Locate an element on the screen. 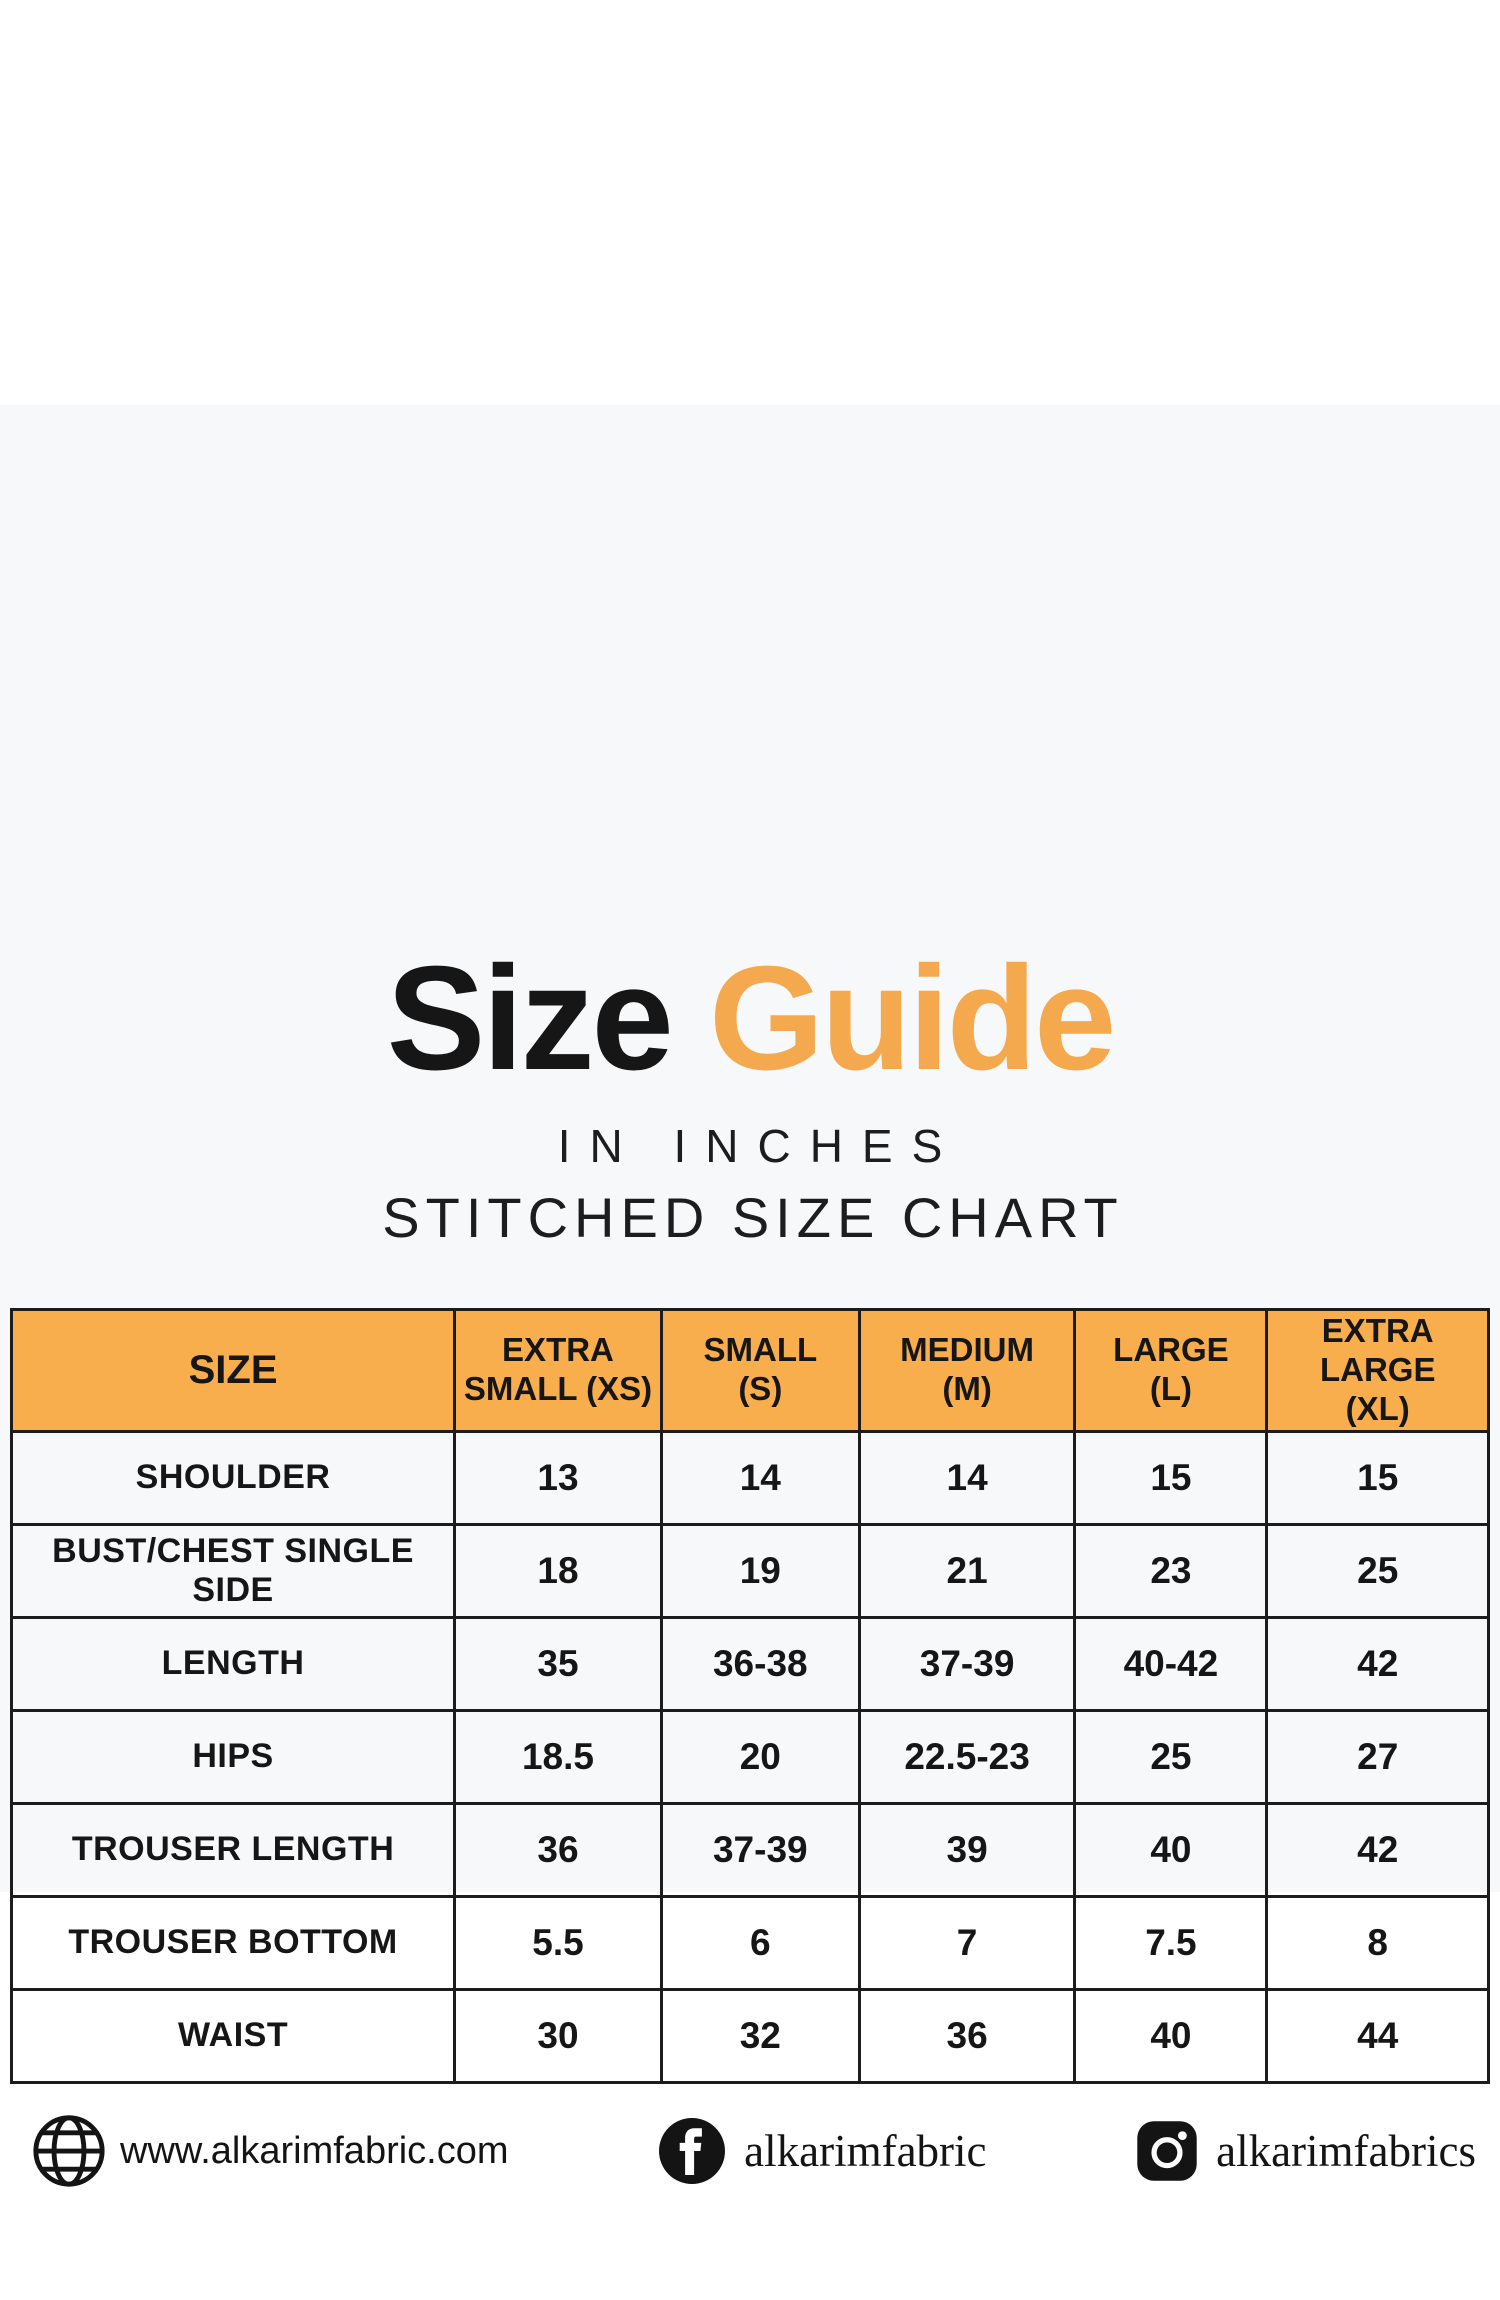  row-label: TROUSER BOTTOM is located at coordinates (233, 1942).